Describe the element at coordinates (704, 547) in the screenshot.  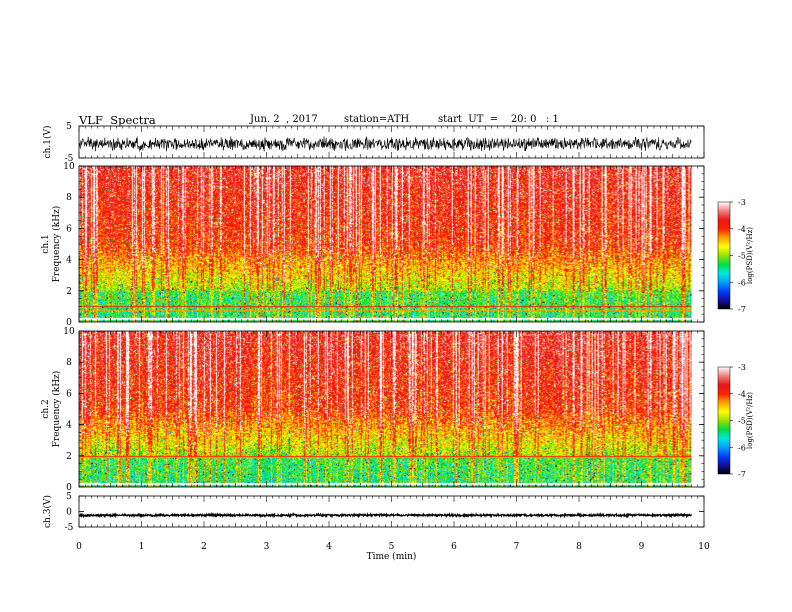
I see `x-tick-label: 10` at that location.